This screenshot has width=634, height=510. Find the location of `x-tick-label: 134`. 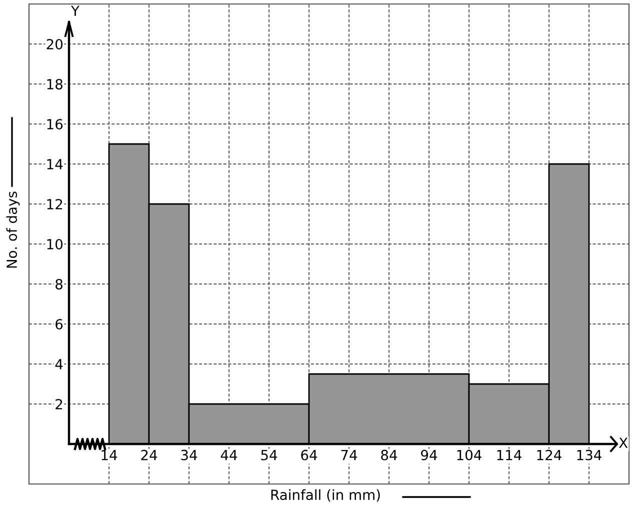

x-tick-label: 134 is located at coordinates (589, 455).